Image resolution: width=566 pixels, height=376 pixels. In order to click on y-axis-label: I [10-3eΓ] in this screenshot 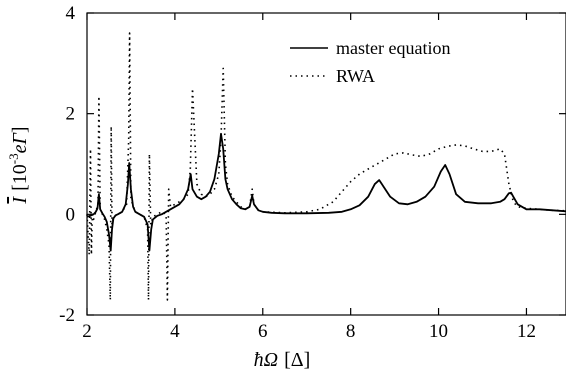, I will do `click(18, 165)`.